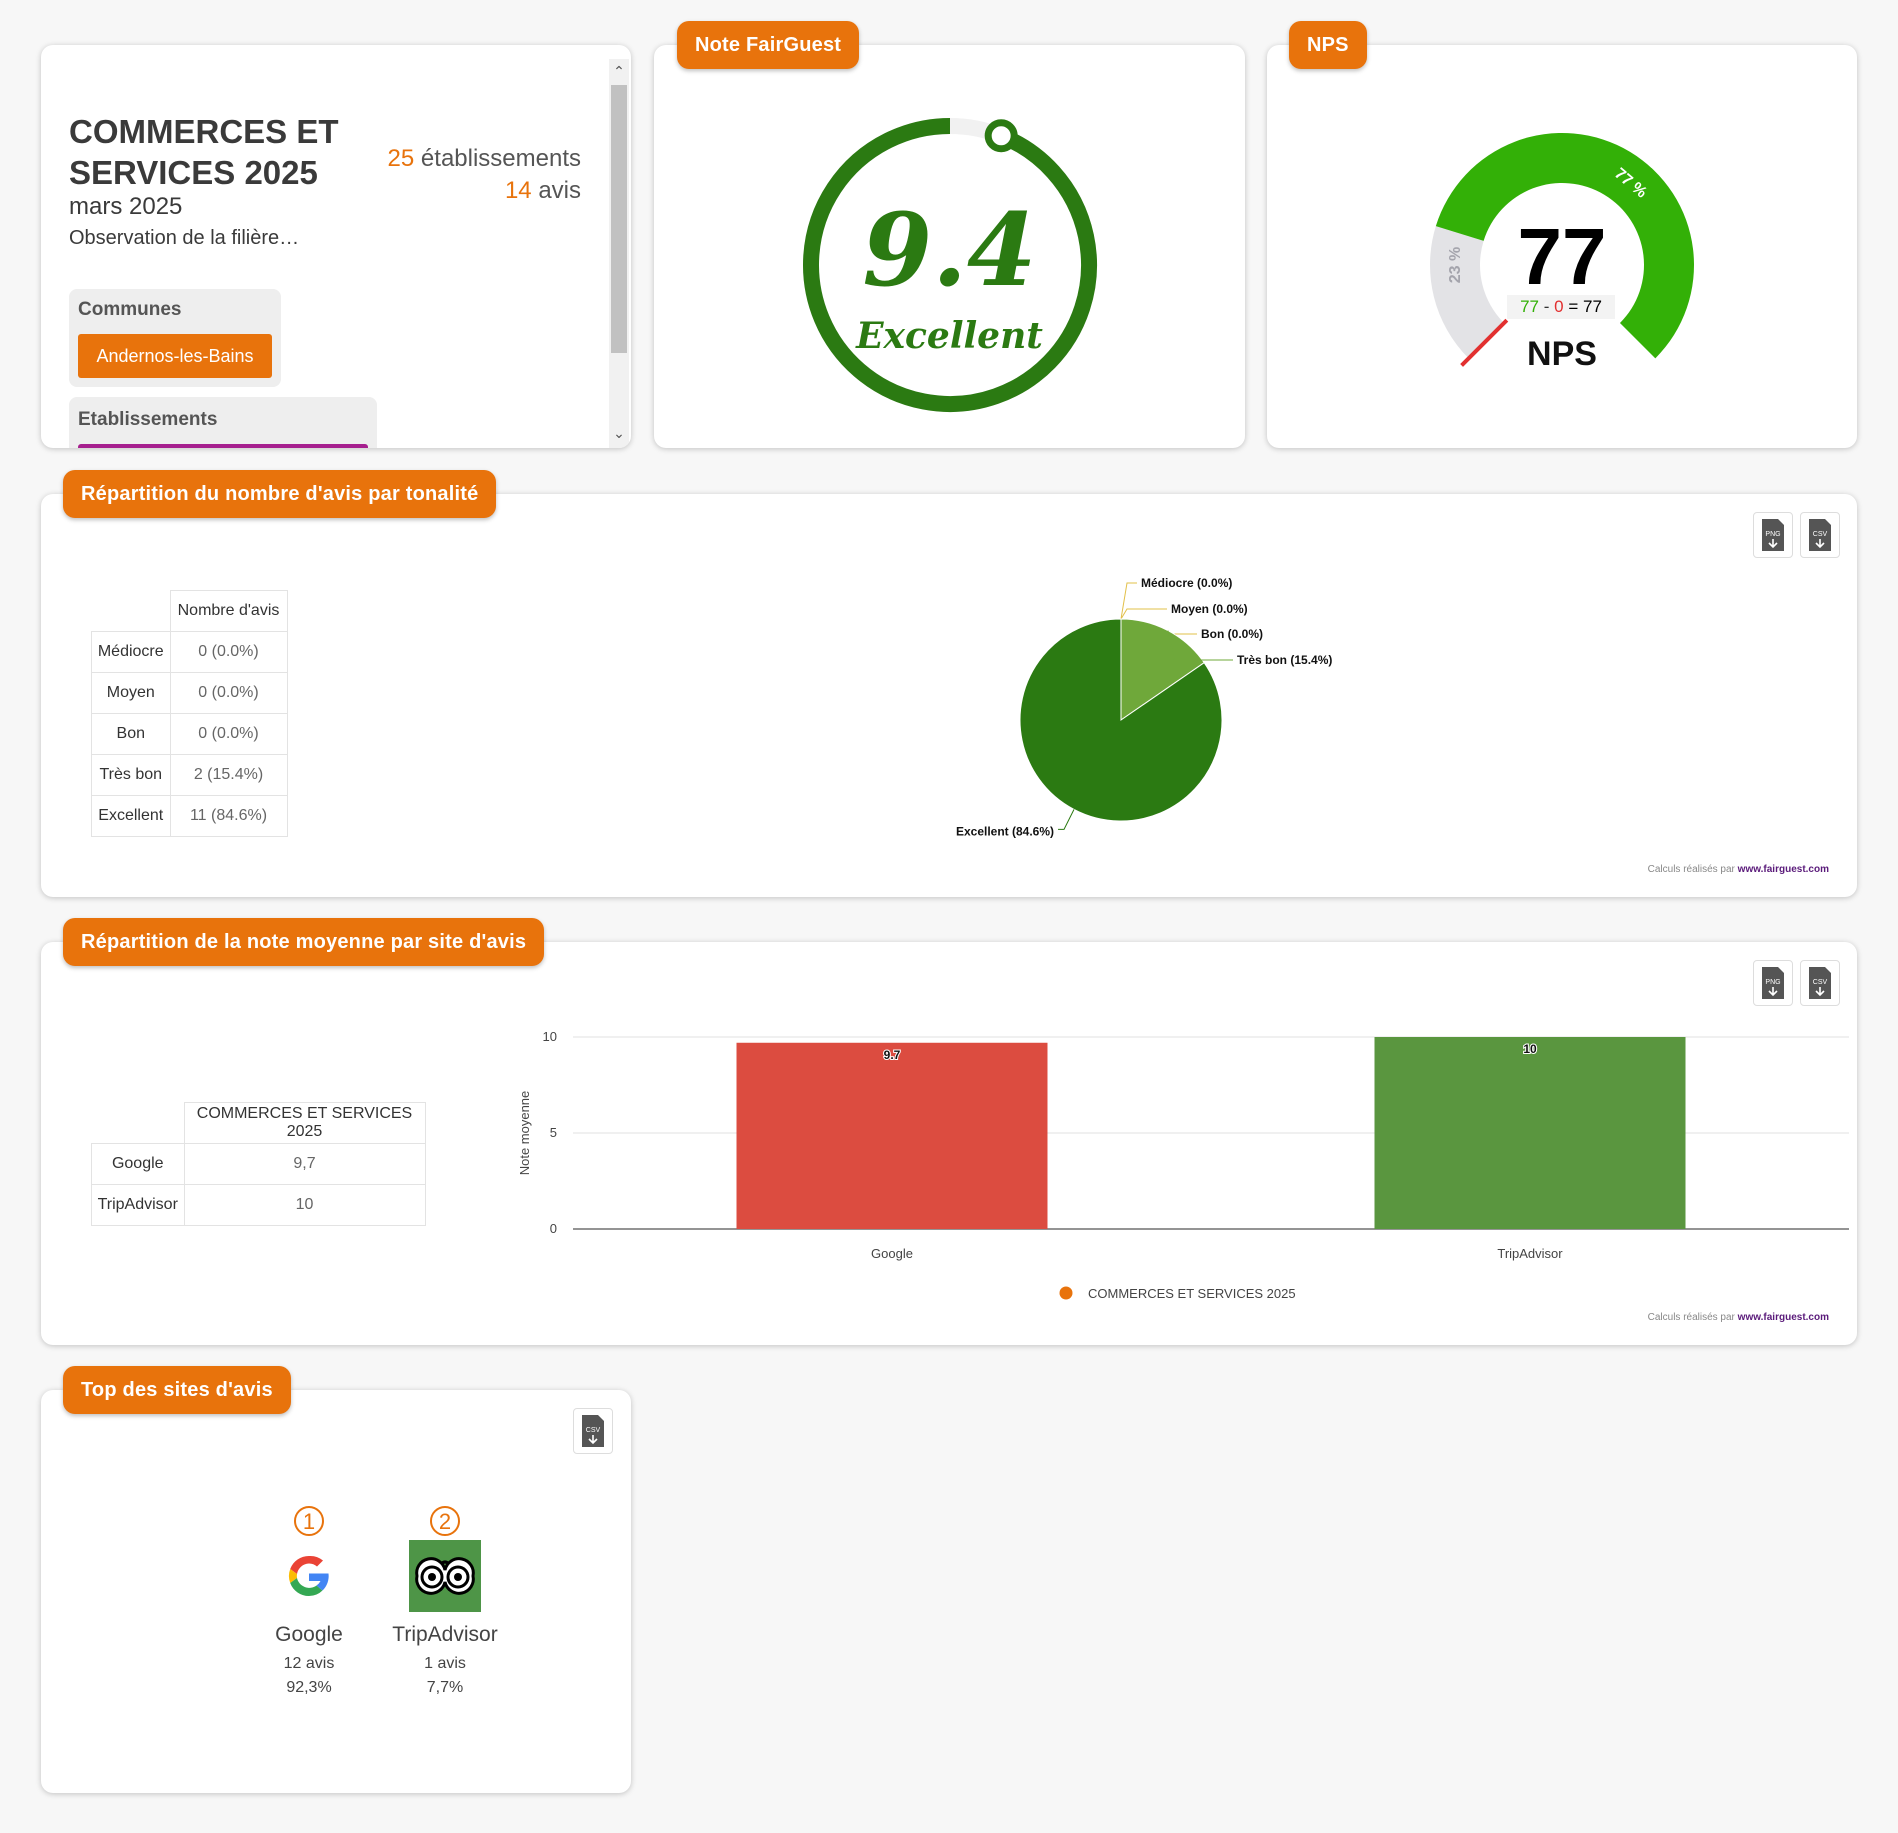 The image size is (1898, 1833). Describe the element at coordinates (619, 433) in the screenshot. I see `scroll-down-icon: ⌄` at that location.